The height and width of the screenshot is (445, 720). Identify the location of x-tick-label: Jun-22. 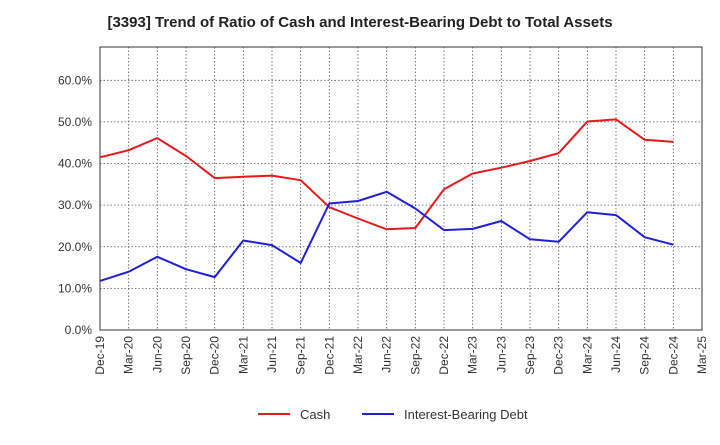
(387, 354).